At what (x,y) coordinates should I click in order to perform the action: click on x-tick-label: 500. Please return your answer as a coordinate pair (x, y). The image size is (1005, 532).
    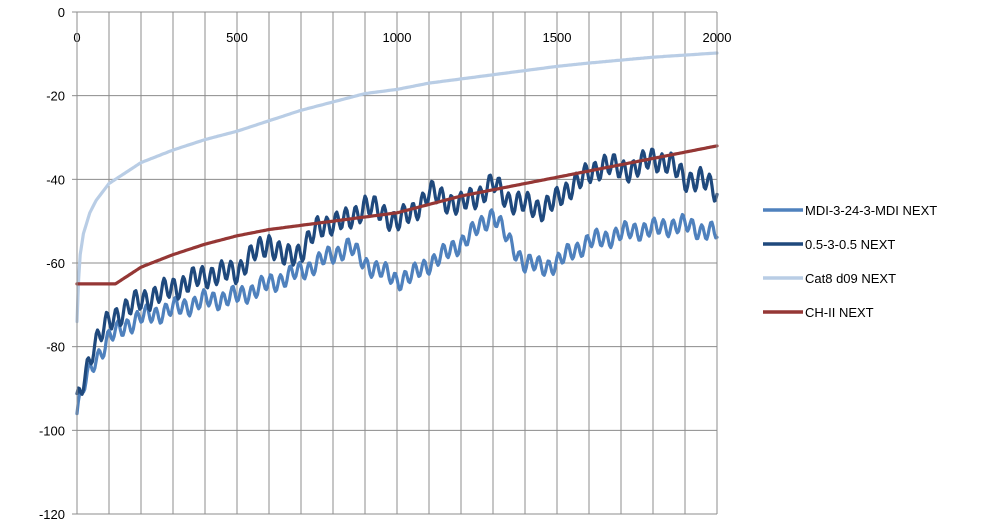
    Looking at the image, I should click on (237, 37).